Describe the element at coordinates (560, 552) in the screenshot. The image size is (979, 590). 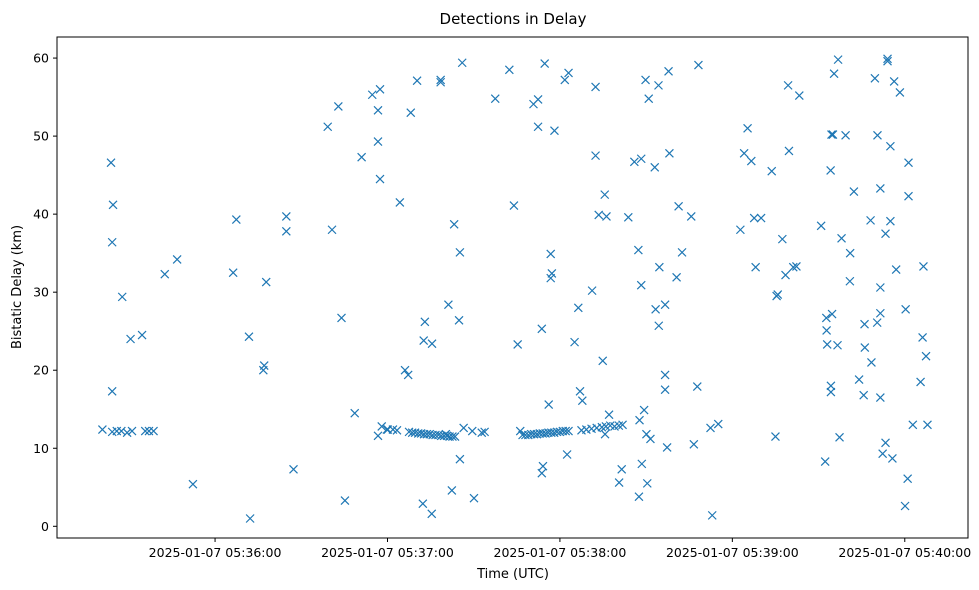
I see `x-tick-label: 2025-01-07 05:38:00` at that location.